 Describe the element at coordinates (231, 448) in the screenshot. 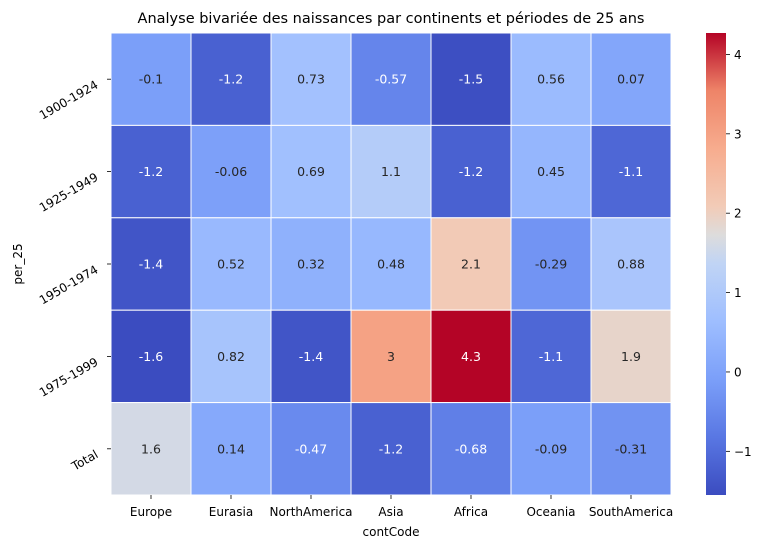

I see `cell-value-label: 0.14` at that location.